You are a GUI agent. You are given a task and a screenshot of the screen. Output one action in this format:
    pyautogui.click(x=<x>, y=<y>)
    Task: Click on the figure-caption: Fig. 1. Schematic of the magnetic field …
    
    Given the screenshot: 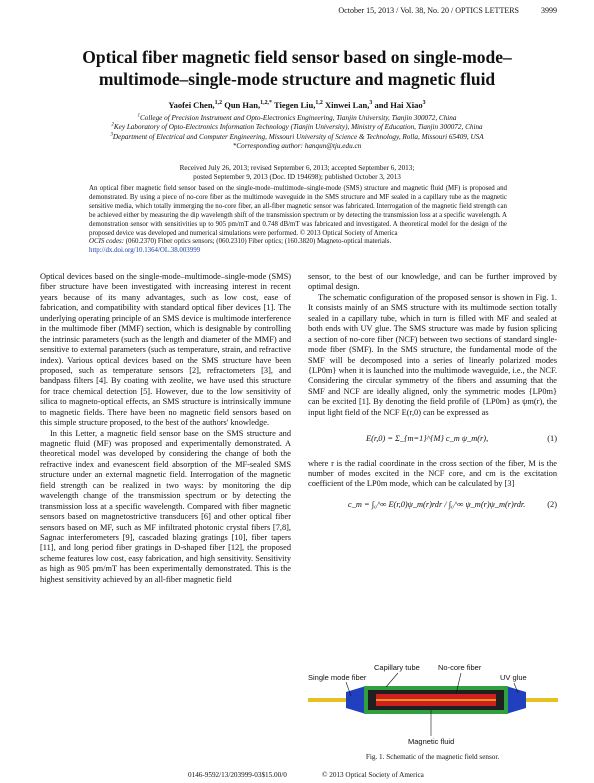 What is the action you would take?
    pyautogui.click(x=432, y=757)
    